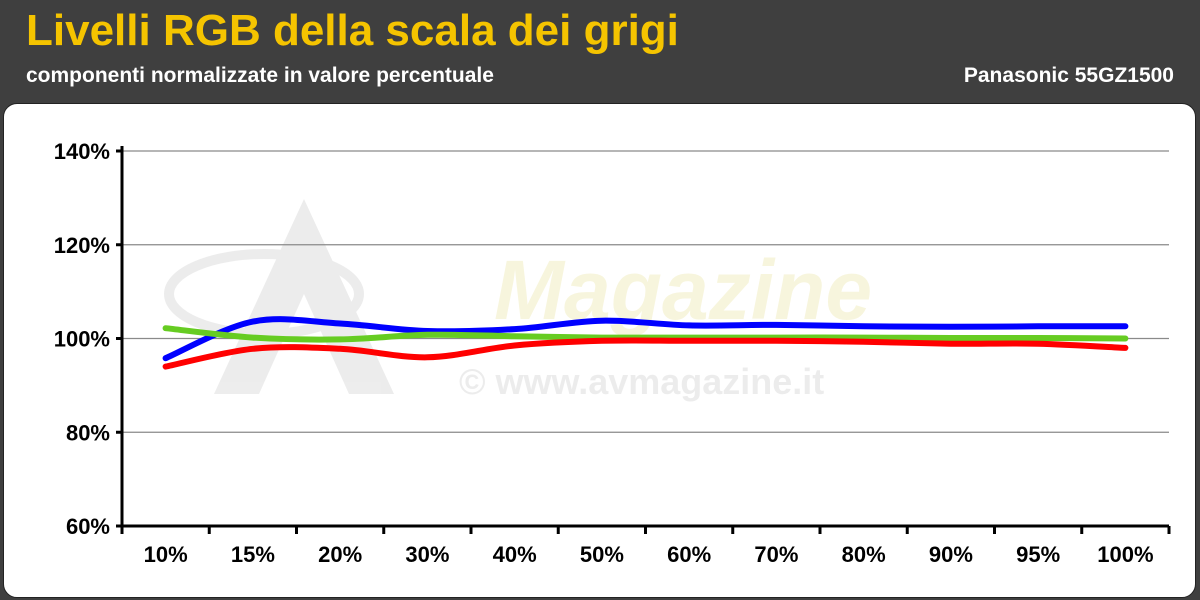  What do you see at coordinates (776, 554) in the screenshot?
I see `x-tick-label: 70%` at bounding box center [776, 554].